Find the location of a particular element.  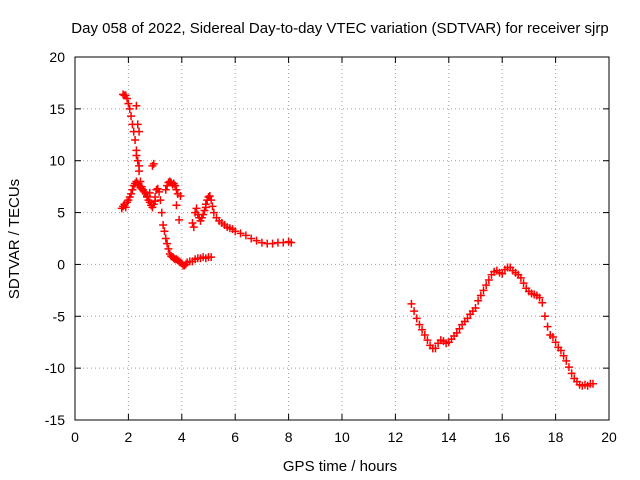

y-tick-label: -5 is located at coordinates (59, 316).